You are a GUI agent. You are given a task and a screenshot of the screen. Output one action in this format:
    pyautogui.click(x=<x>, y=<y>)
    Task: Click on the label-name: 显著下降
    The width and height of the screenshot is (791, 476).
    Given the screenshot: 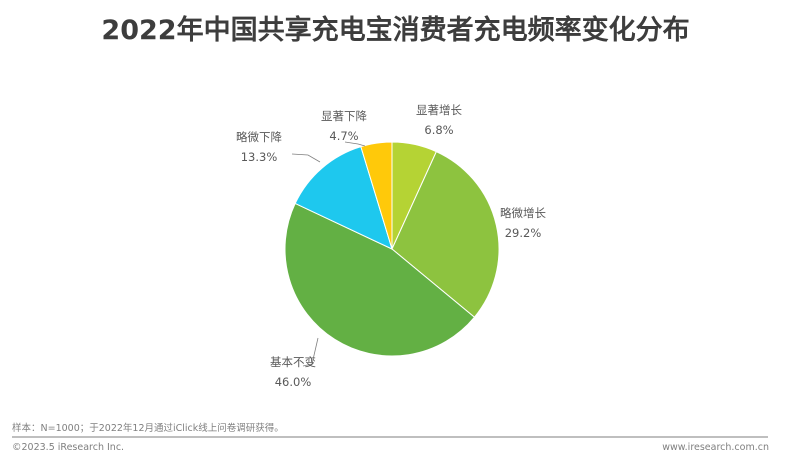 What is the action you would take?
    pyautogui.click(x=344, y=116)
    